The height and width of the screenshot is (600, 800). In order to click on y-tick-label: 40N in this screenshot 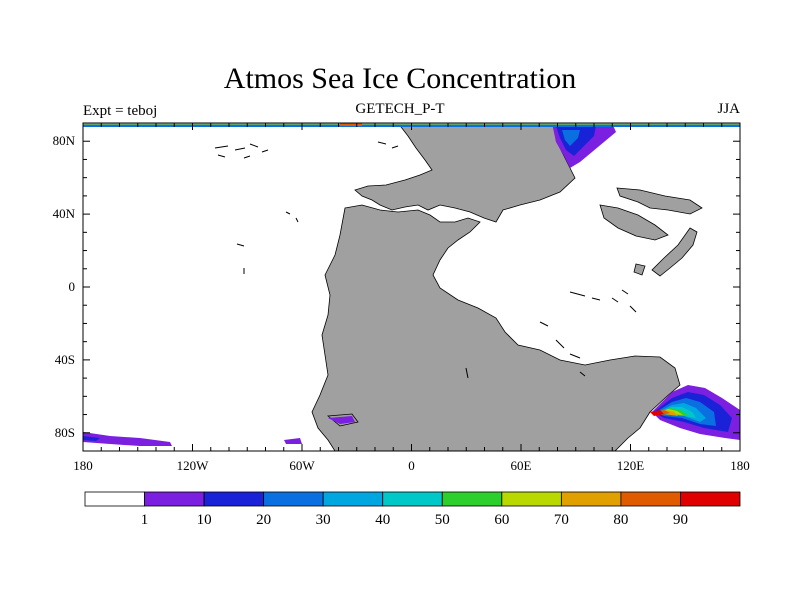, I will do `click(64, 213)`.